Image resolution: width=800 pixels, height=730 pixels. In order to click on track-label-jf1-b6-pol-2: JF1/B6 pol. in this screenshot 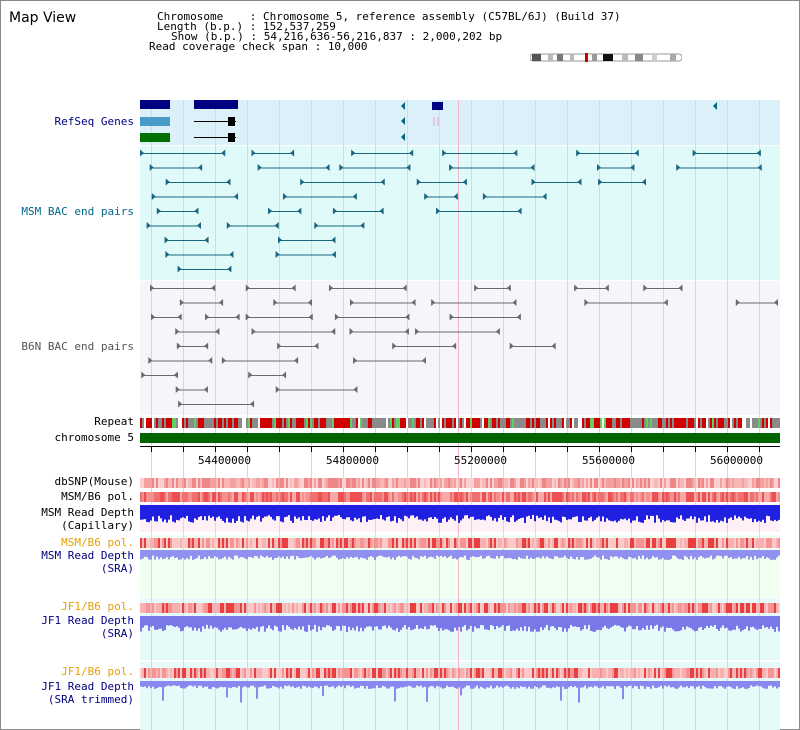, I will do `click(97, 671)`.